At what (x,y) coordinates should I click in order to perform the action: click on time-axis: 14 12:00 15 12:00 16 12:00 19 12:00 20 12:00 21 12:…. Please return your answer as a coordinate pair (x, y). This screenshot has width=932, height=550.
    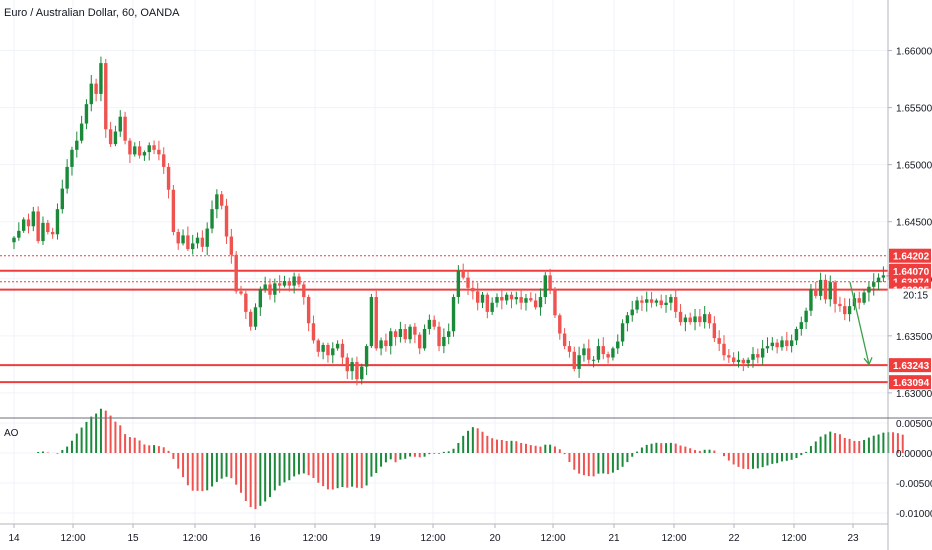
    Looking at the image, I should click on (433, 534).